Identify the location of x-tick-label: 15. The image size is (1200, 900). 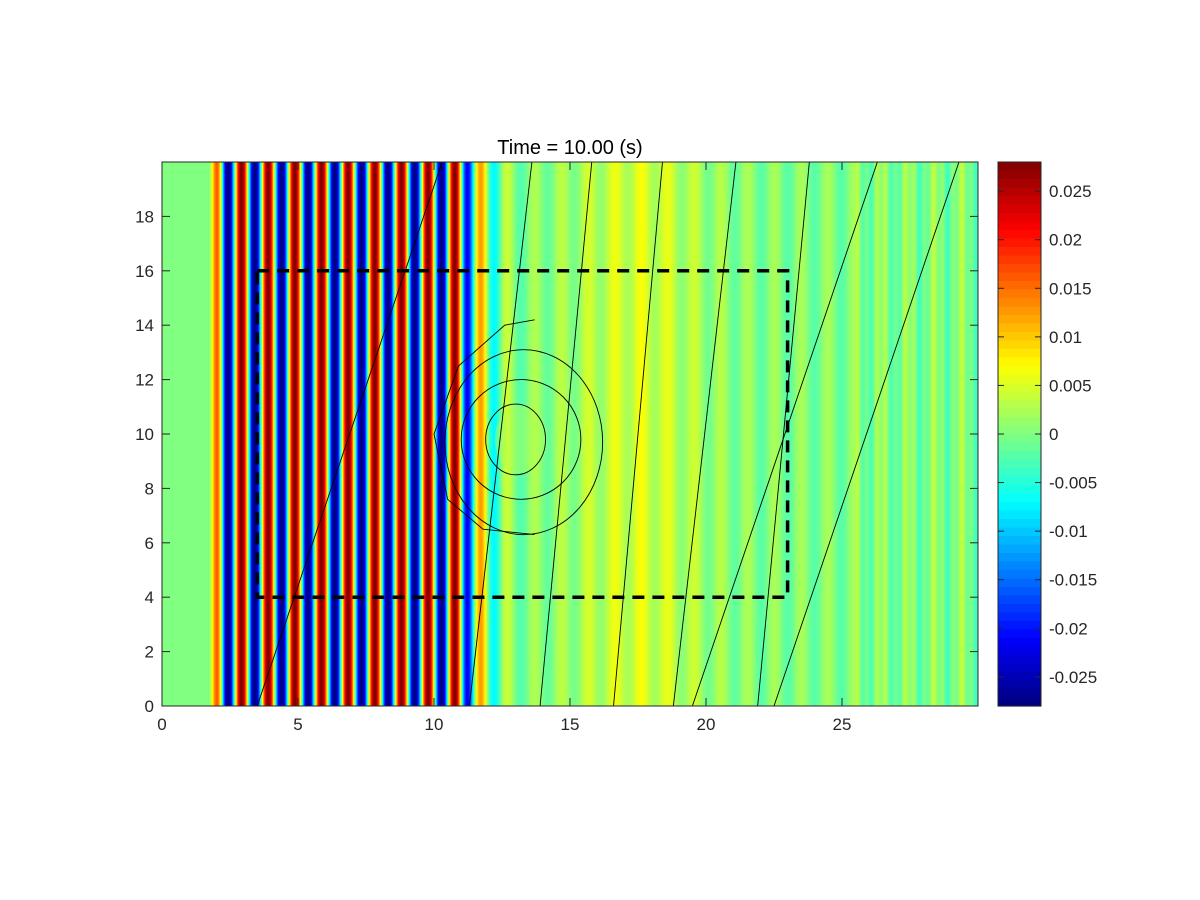
(570, 724).